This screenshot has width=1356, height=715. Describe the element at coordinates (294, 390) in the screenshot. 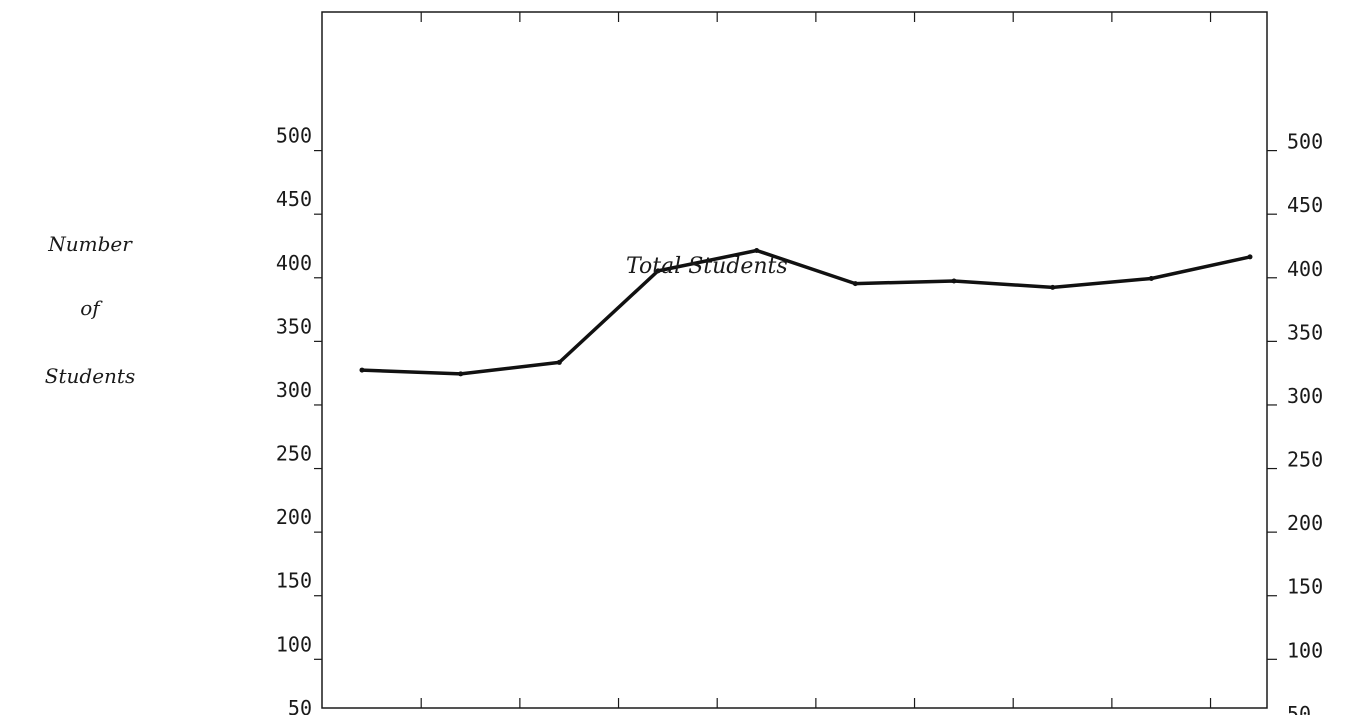

I see `left-y-tick-label: 300` at that location.